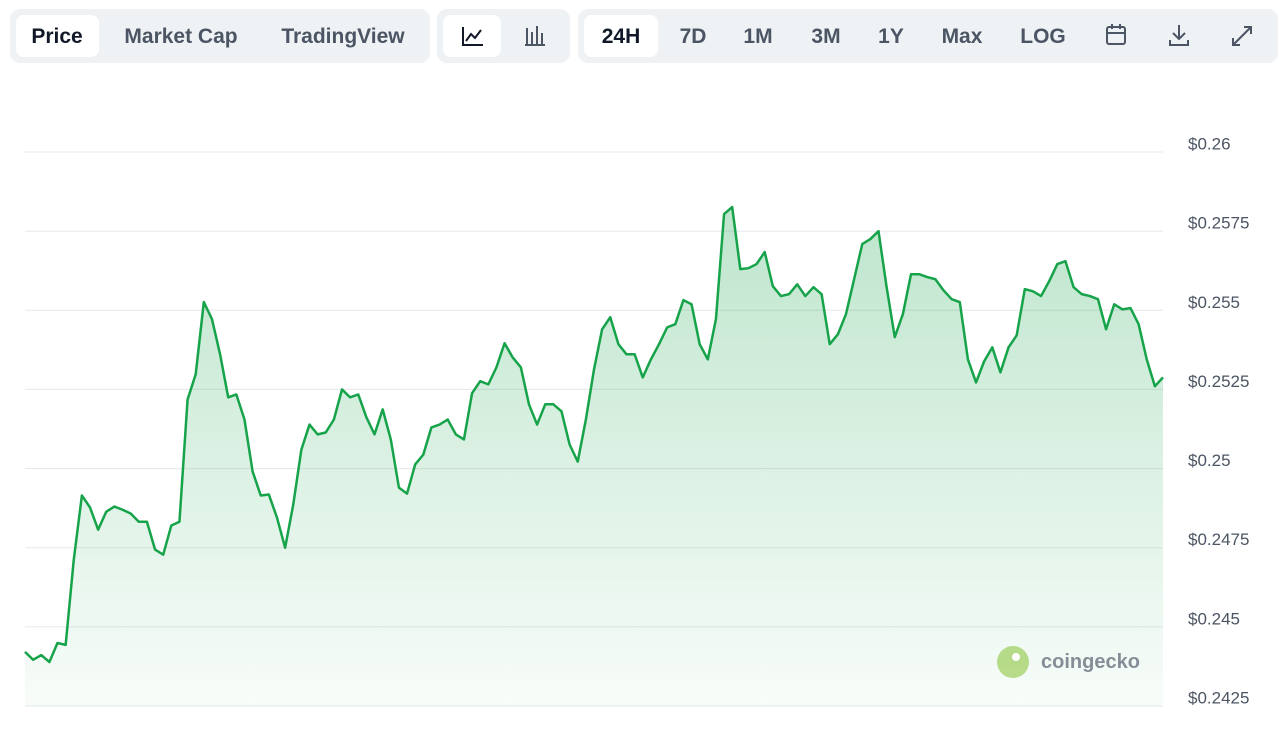  What do you see at coordinates (1043, 36) in the screenshot?
I see `range-tab: LOG` at bounding box center [1043, 36].